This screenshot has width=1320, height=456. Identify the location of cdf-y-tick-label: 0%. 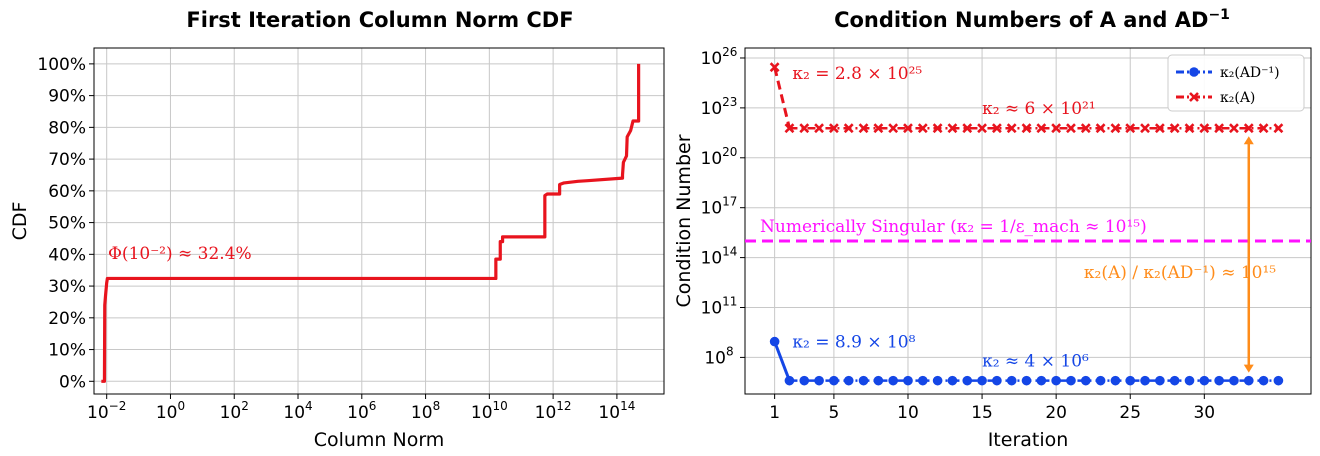
(72, 382).